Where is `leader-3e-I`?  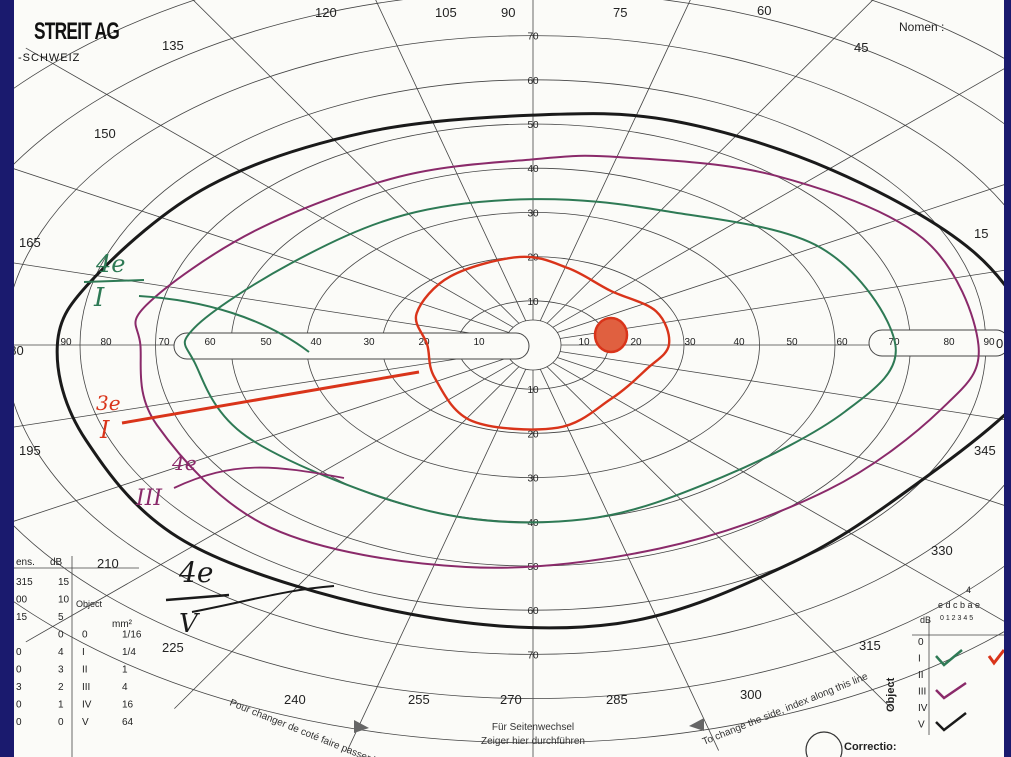 leader-3e-I is located at coordinates (270, 397).